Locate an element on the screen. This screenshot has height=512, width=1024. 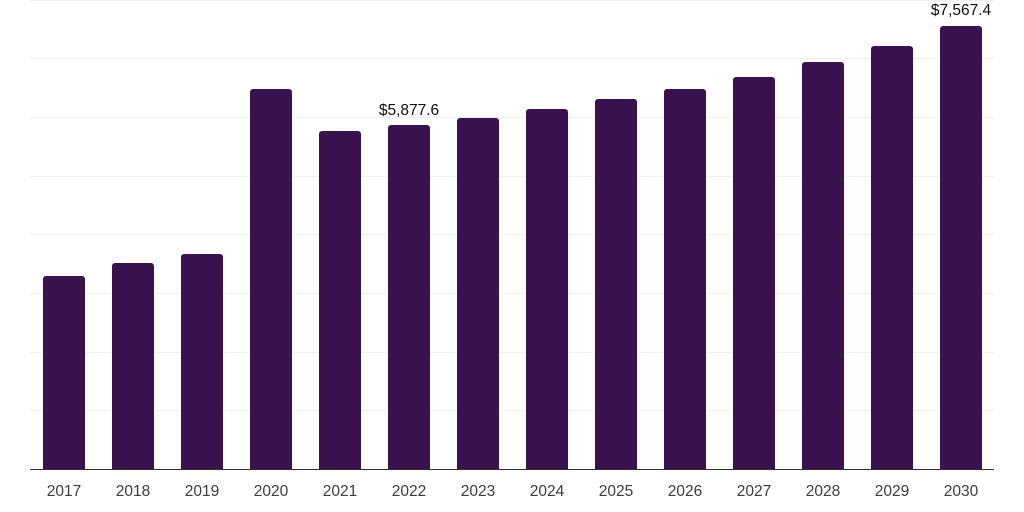
bar-cell-2019 is located at coordinates (202, 235).